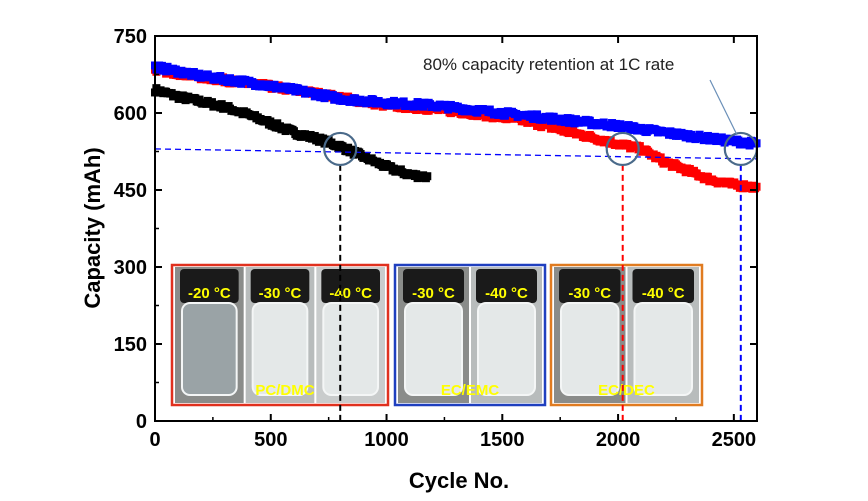  What do you see at coordinates (284, 390) in the screenshot?
I see `solvent-label: PC/DMC` at bounding box center [284, 390].